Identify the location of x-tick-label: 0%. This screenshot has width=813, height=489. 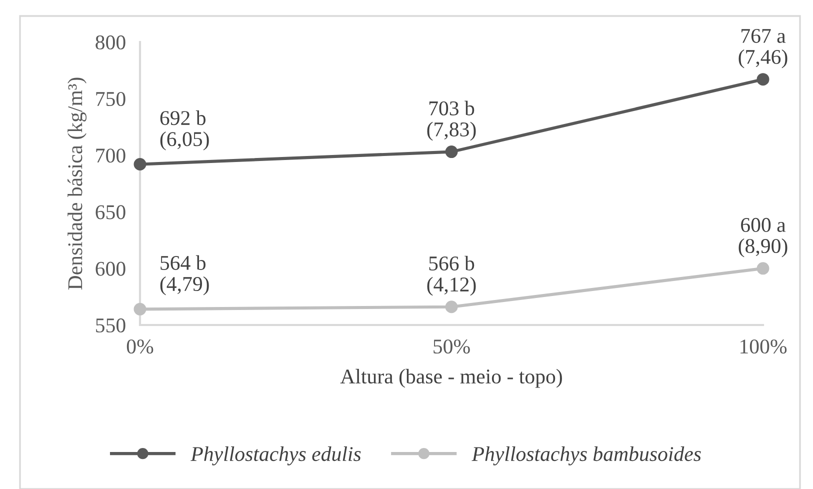
(140, 346).